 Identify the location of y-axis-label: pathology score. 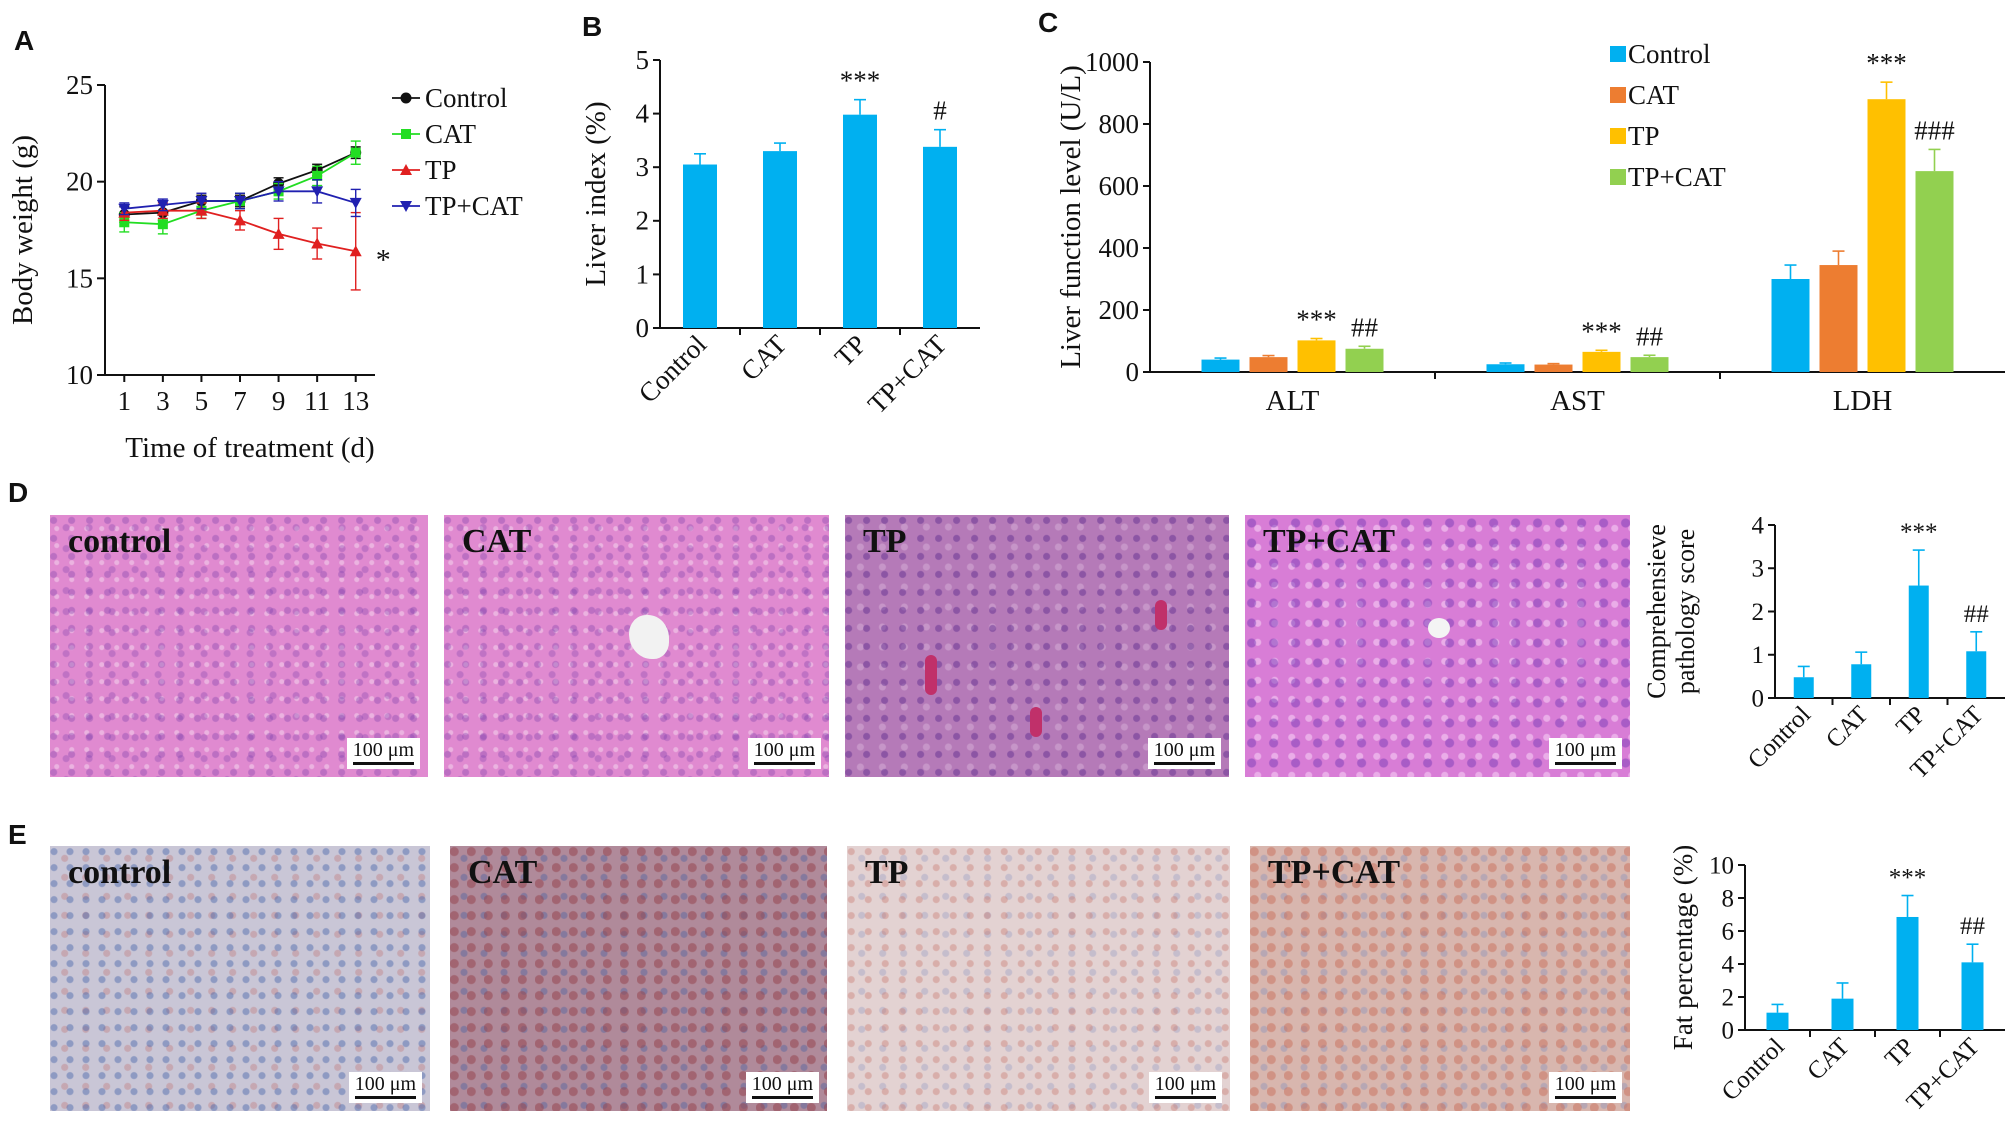
(1685, 611).